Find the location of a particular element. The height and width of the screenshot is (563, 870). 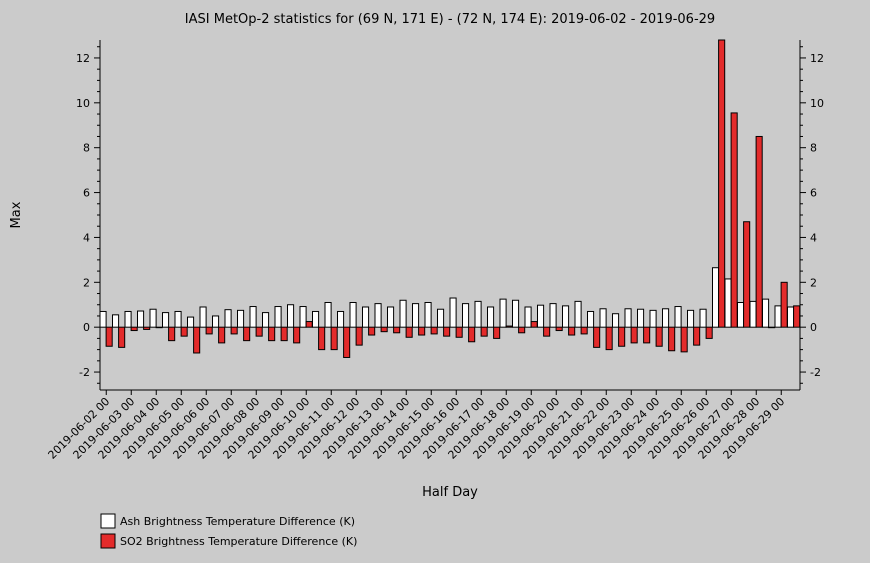

y-tick-label-left: 10 is located at coordinates (83, 103).